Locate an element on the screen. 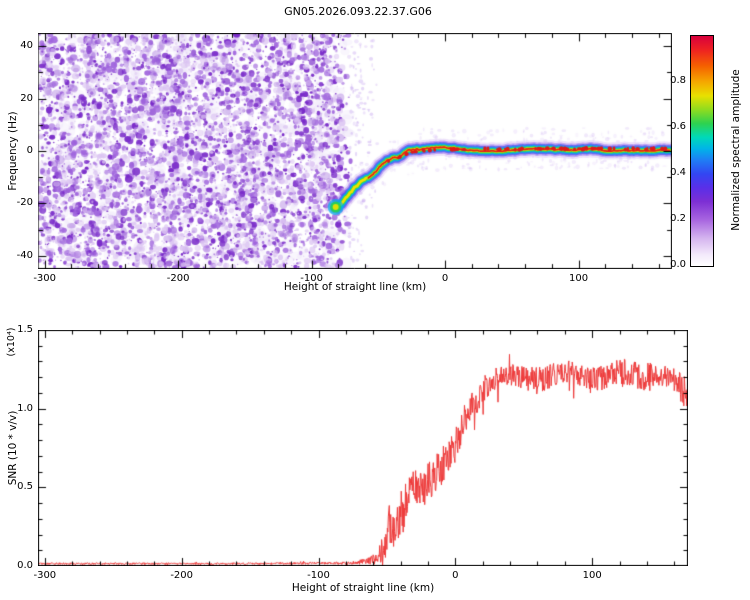 The image size is (750, 600). snr-y-tick-label: 0.0 is located at coordinates (25, 565).